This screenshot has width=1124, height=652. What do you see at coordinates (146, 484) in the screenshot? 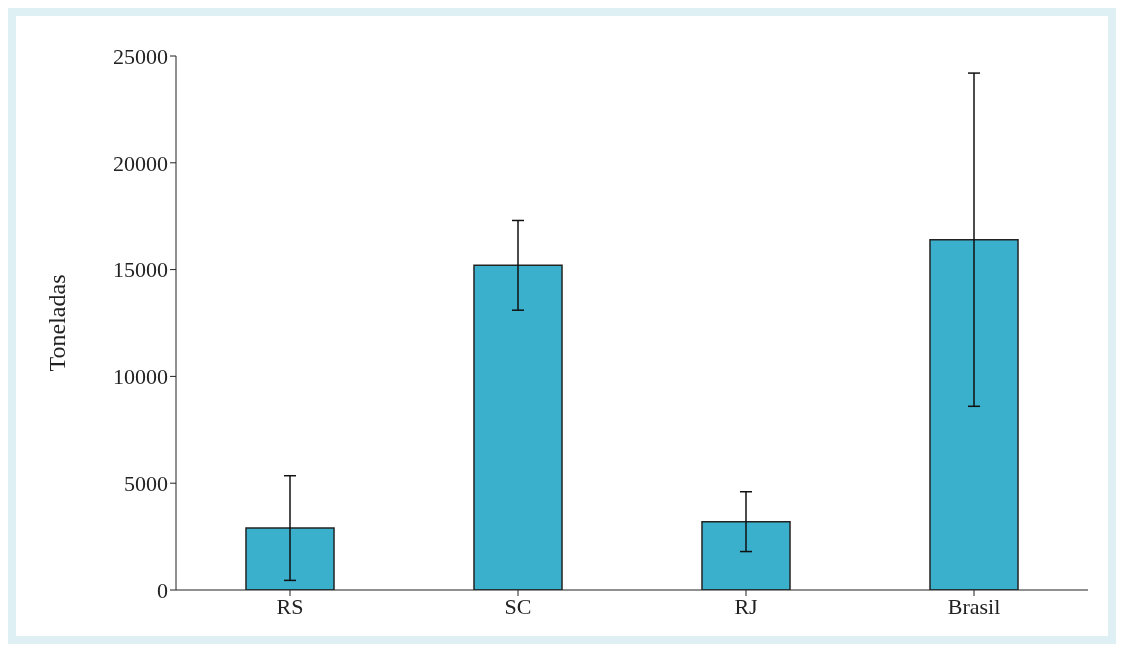
I see `y-tick-label: 5000` at bounding box center [146, 484].